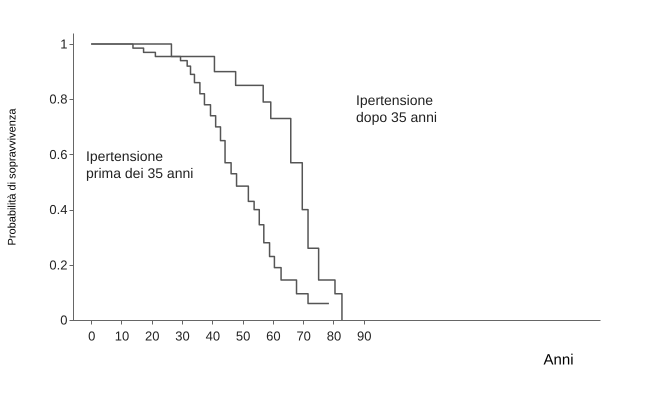  I want to click on x-tick-label: 30, so click(182, 336).